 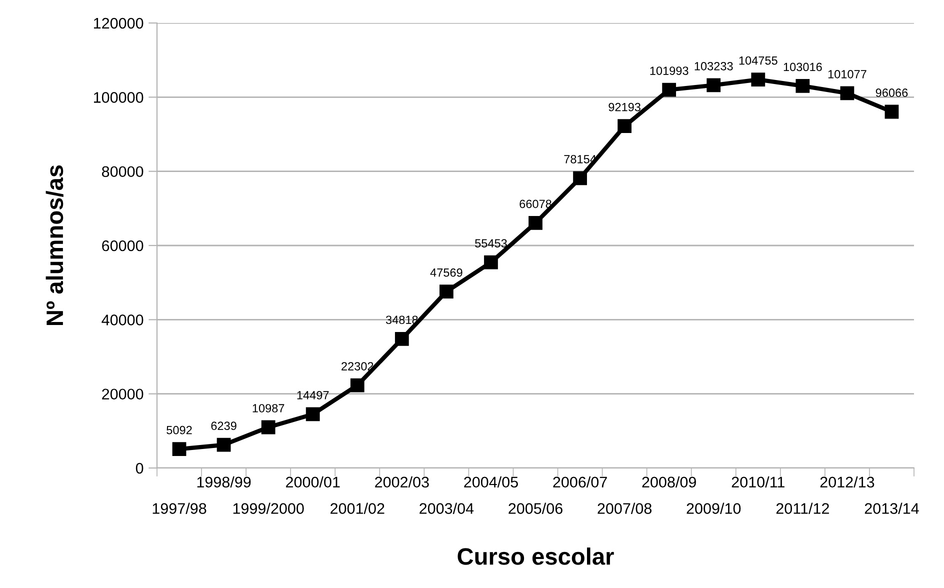 What do you see at coordinates (535, 508) in the screenshot?
I see `x-tick-label: 2005/06` at bounding box center [535, 508].